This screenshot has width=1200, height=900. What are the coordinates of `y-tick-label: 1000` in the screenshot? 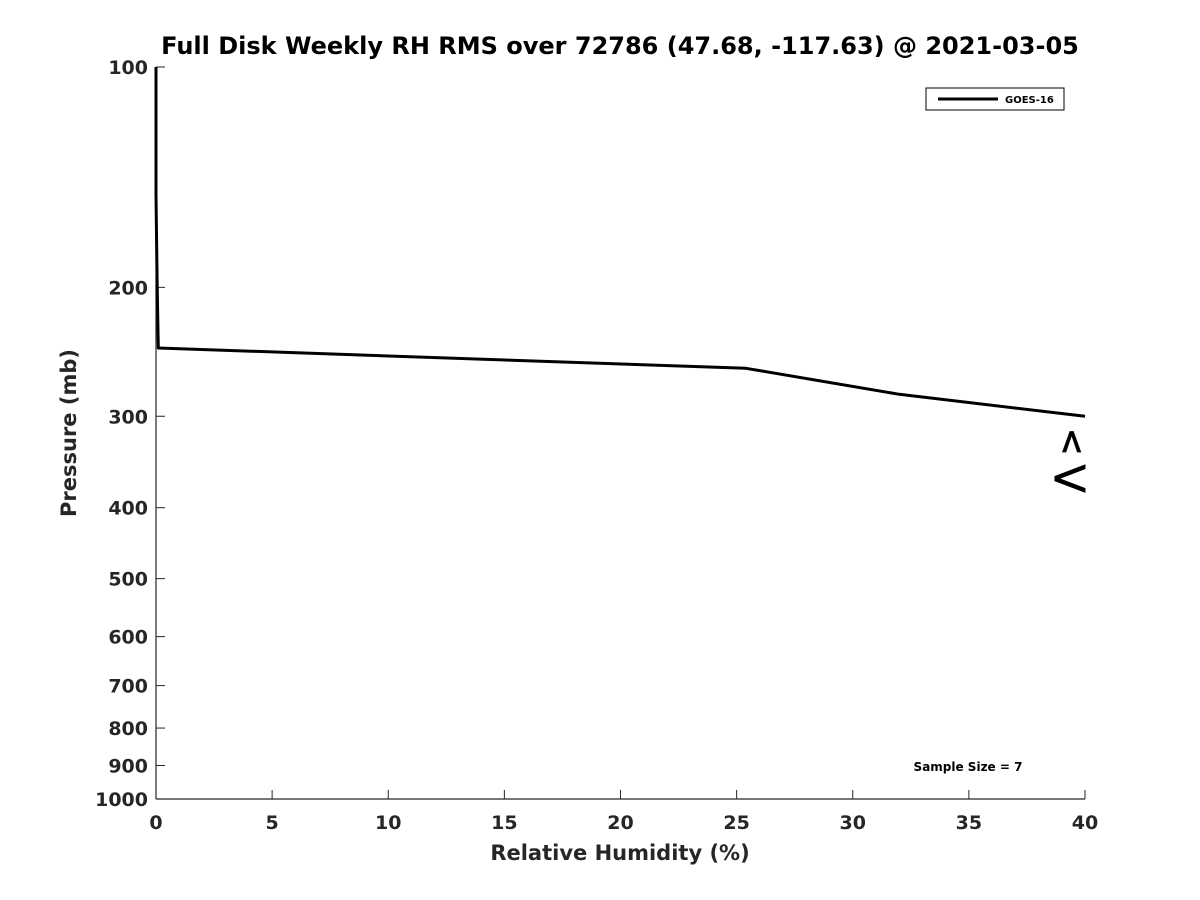 It's located at (121, 800).